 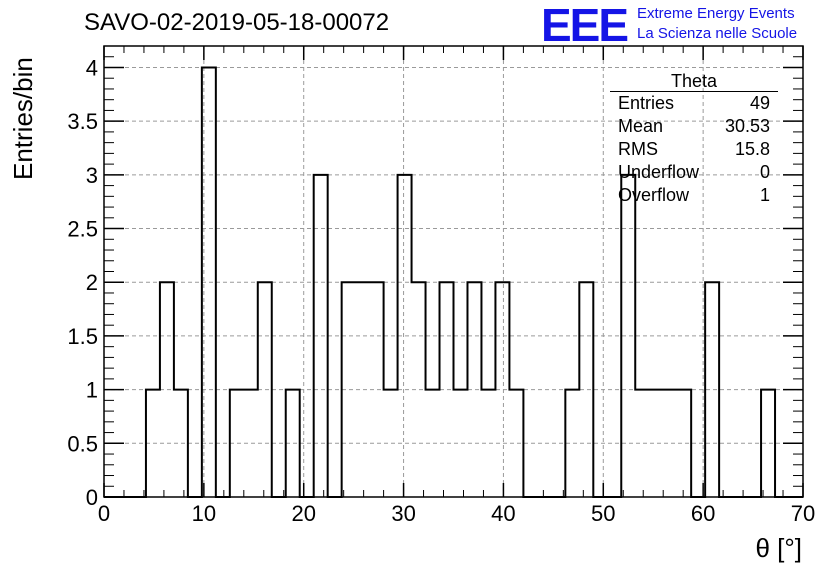 I want to click on x-tick-label: 70, so click(x=803, y=513).